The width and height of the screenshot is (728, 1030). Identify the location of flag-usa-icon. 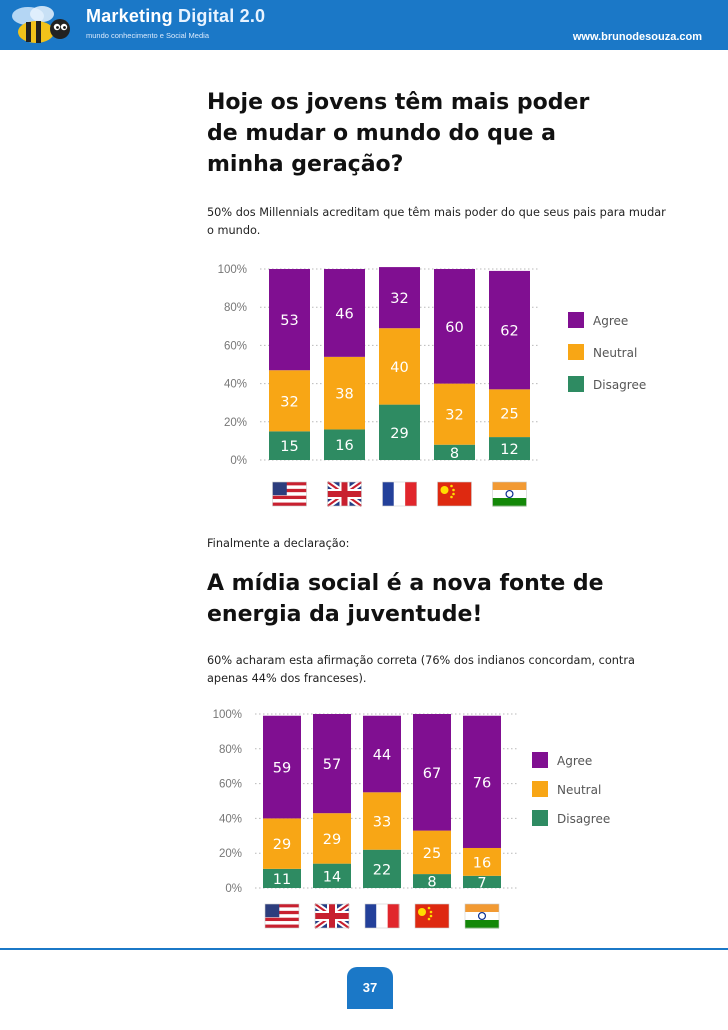
(282, 916).